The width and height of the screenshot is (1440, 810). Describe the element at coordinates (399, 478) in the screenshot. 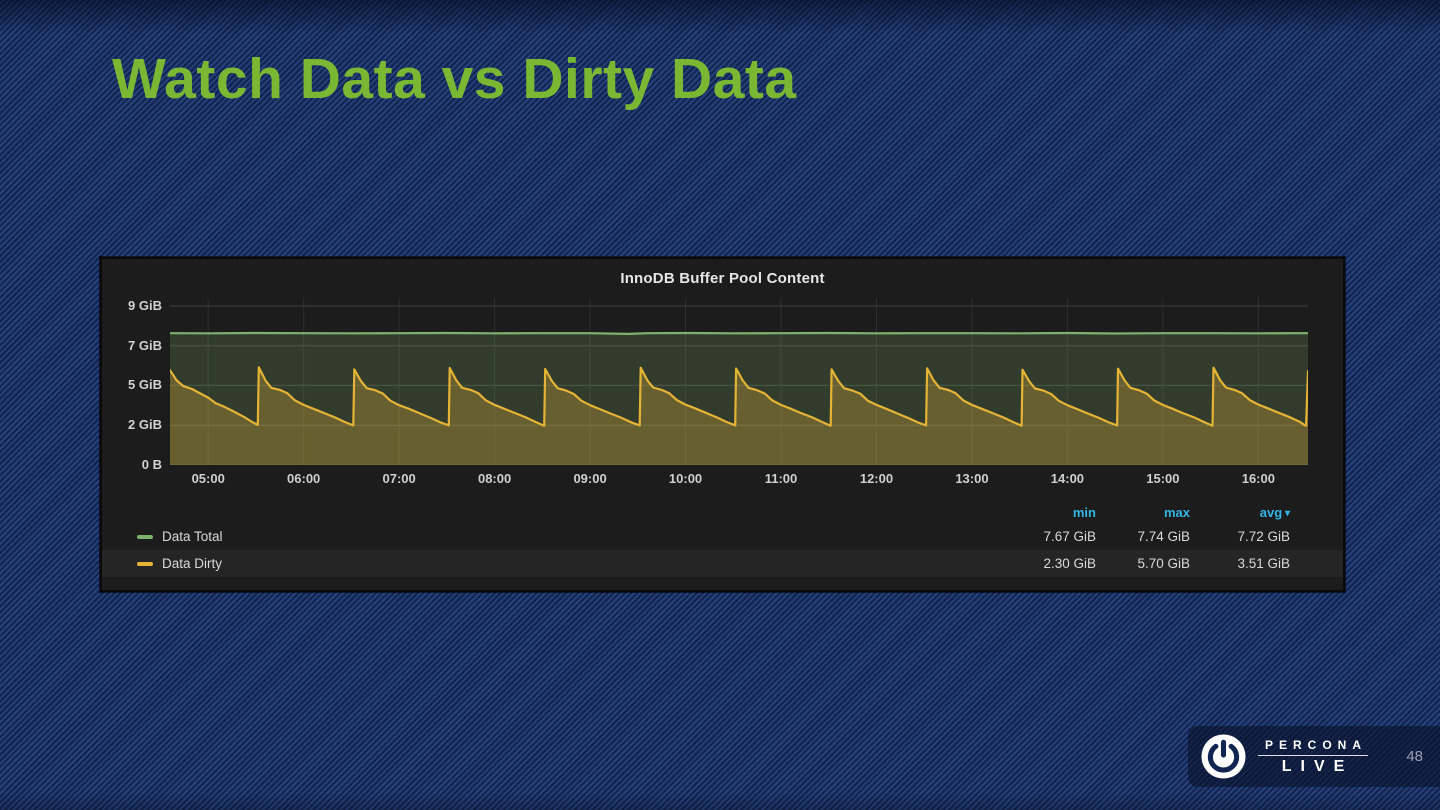

I see `x-tick-label: 07:00` at that location.